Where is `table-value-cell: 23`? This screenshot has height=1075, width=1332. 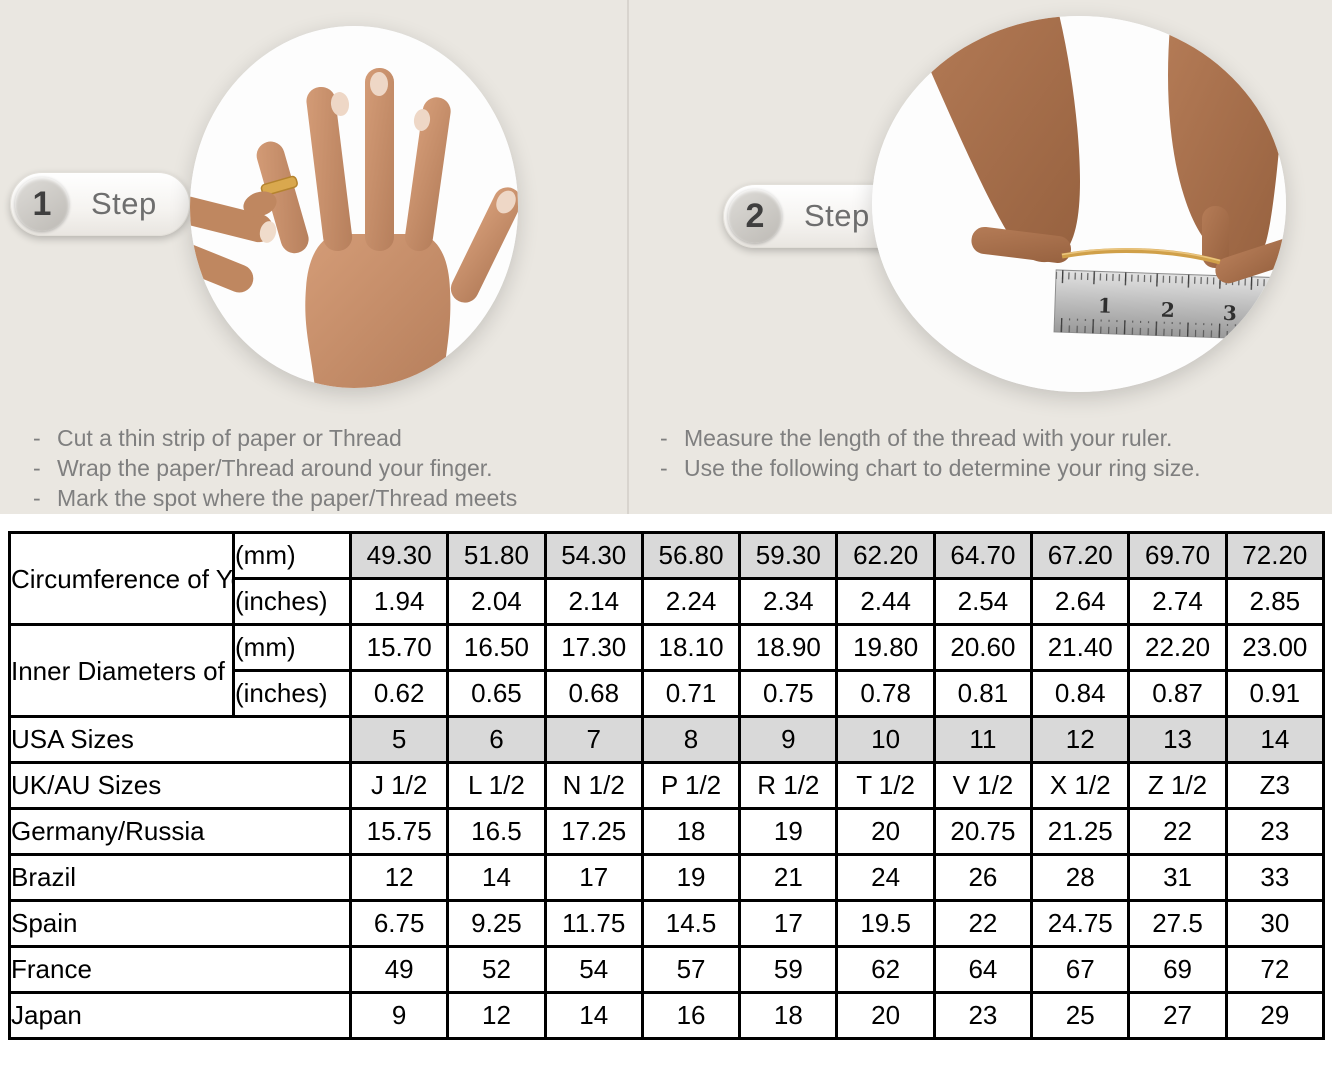
table-value-cell: 23 is located at coordinates (1275, 831).